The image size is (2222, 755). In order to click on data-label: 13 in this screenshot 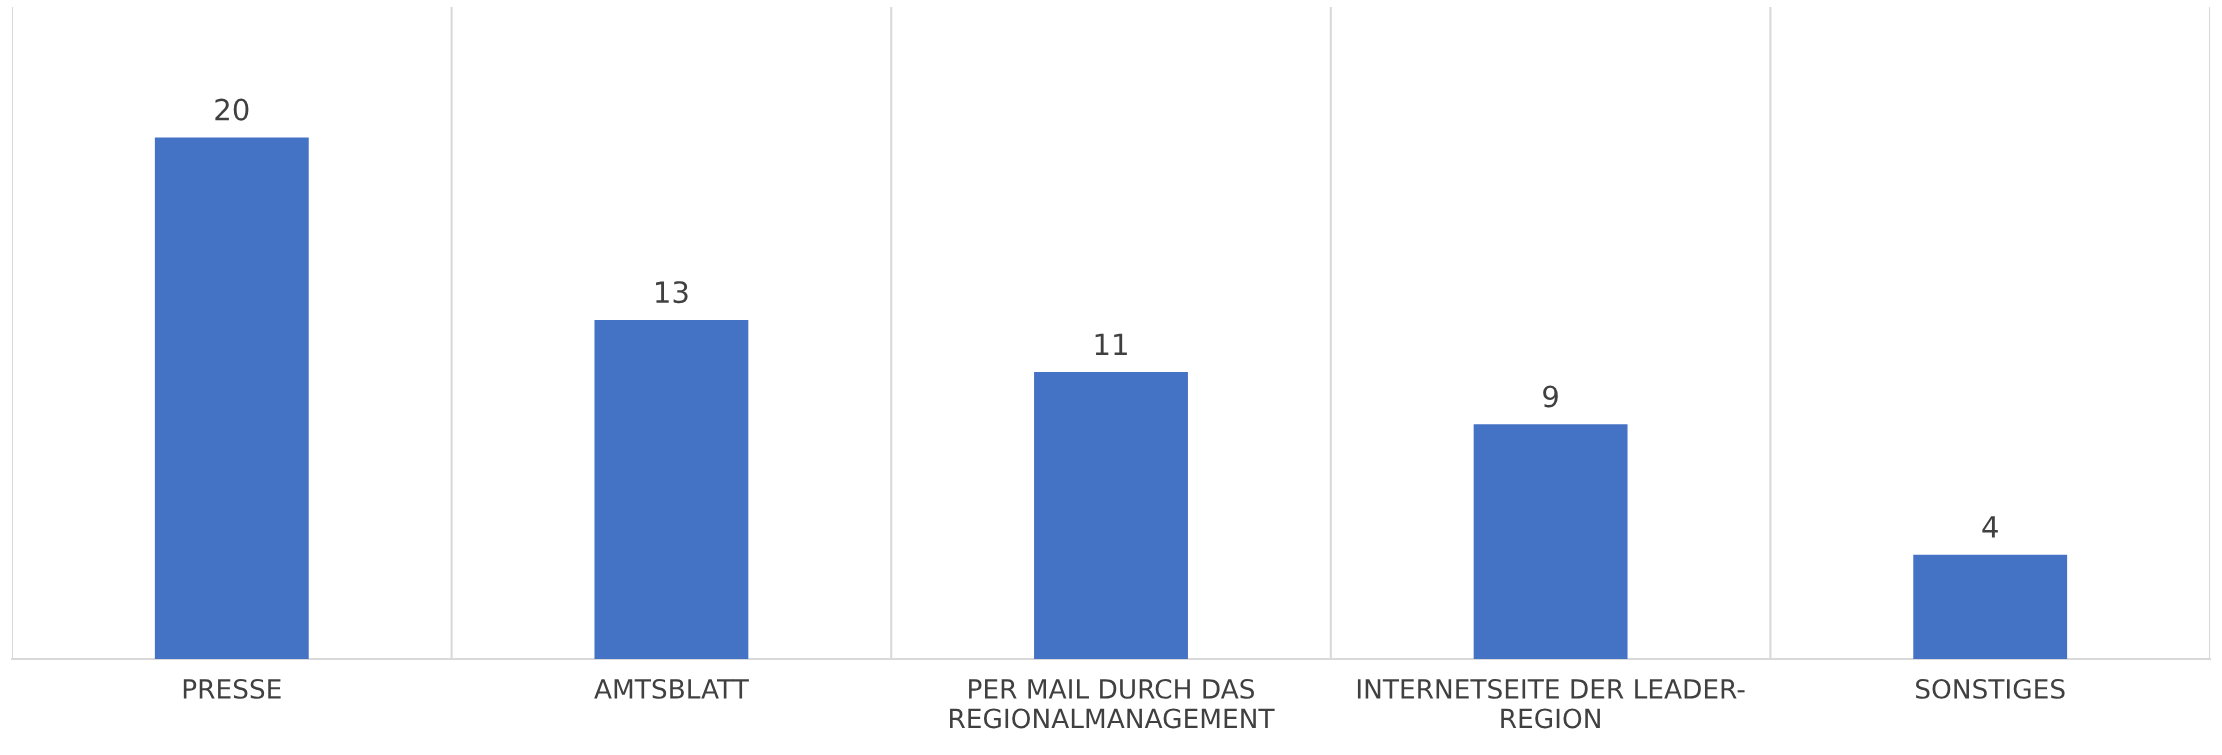, I will do `click(672, 292)`.